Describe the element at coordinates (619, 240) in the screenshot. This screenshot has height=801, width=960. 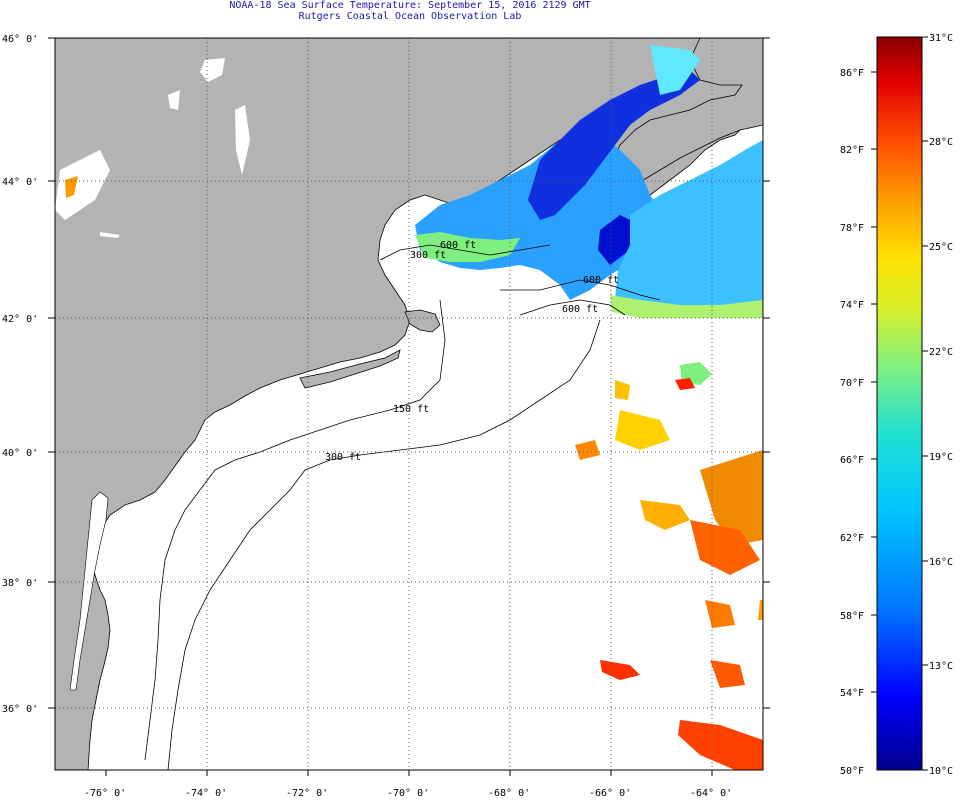
I see `sst-cold-core` at that location.